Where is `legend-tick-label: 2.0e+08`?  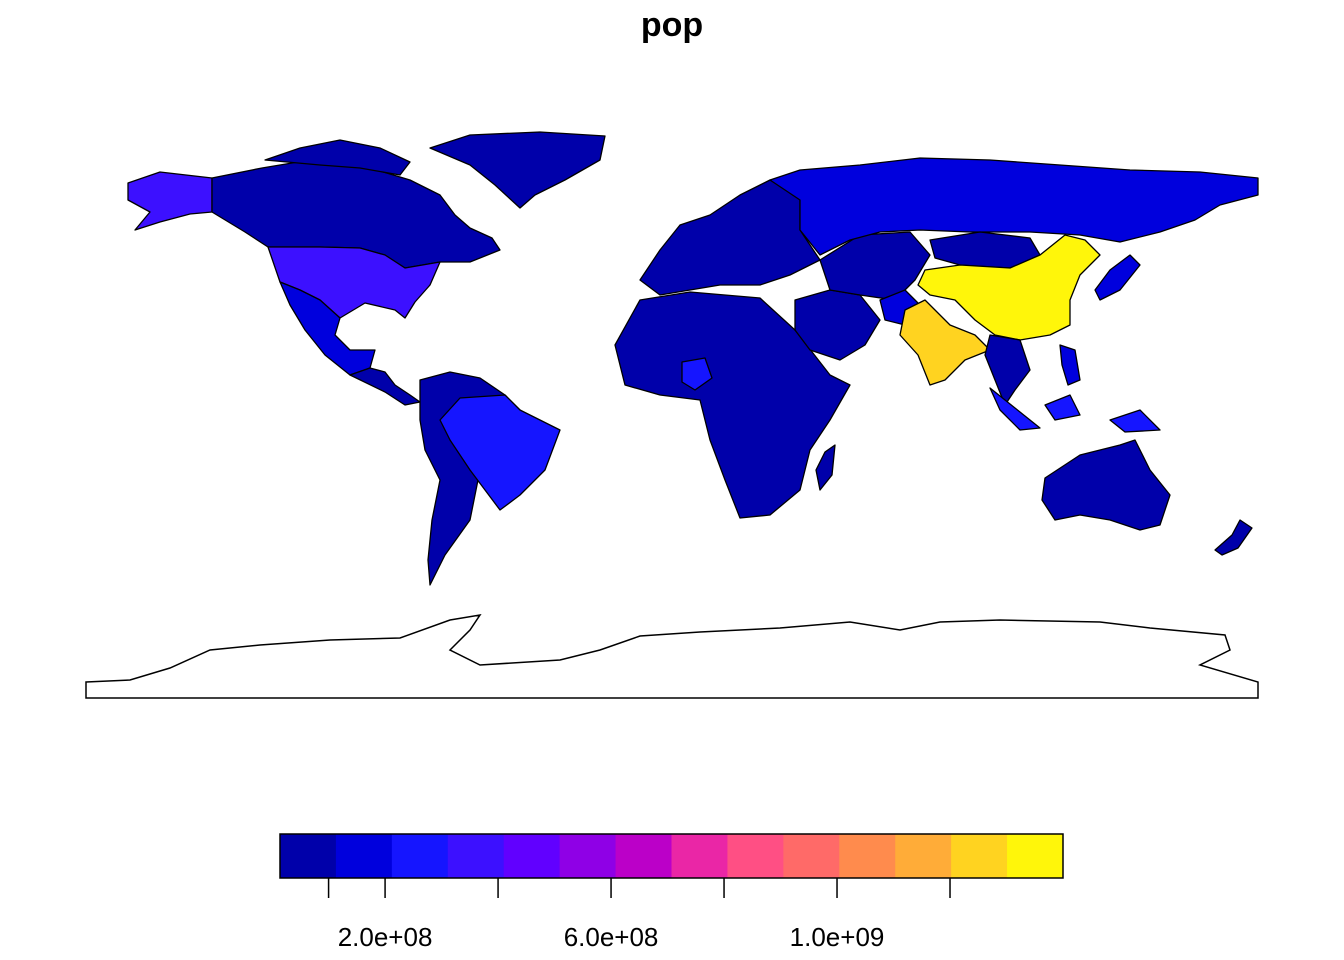 legend-tick-label: 2.0e+08 is located at coordinates (385, 937).